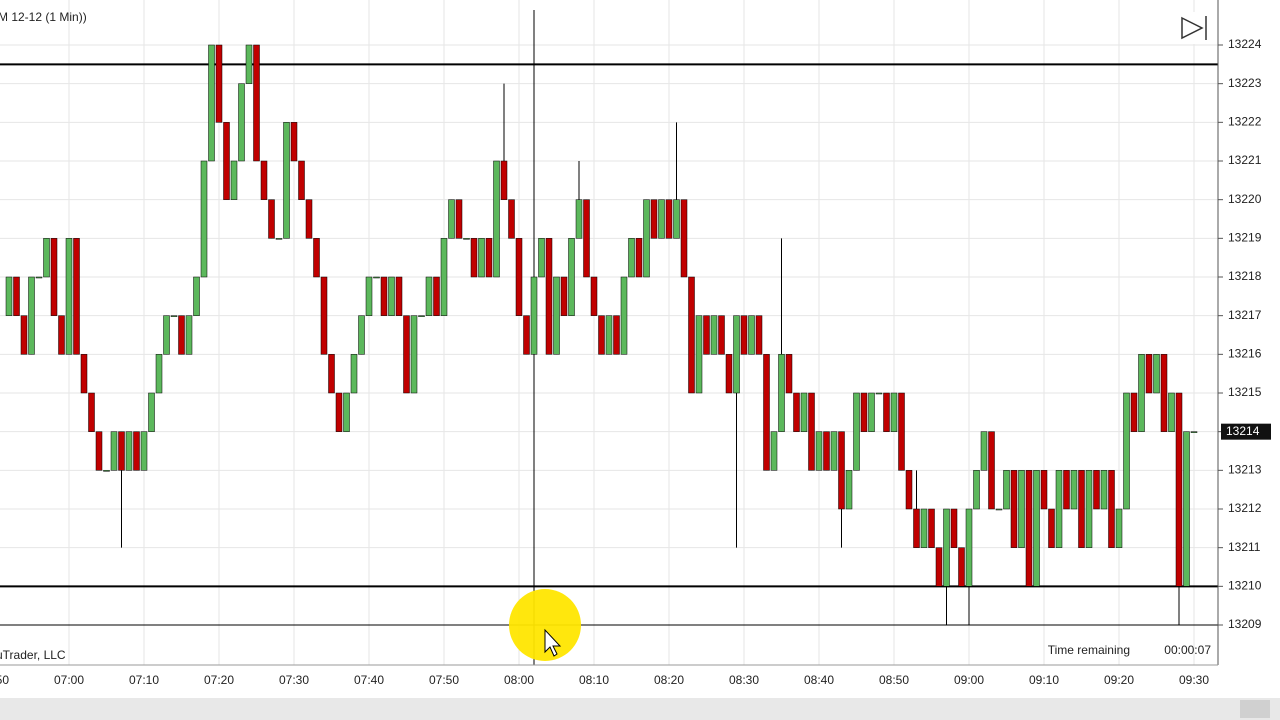 The height and width of the screenshot is (720, 1280). Describe the element at coordinates (1119, 680) in the screenshot. I see `x-tick-label: 09:20` at that location.